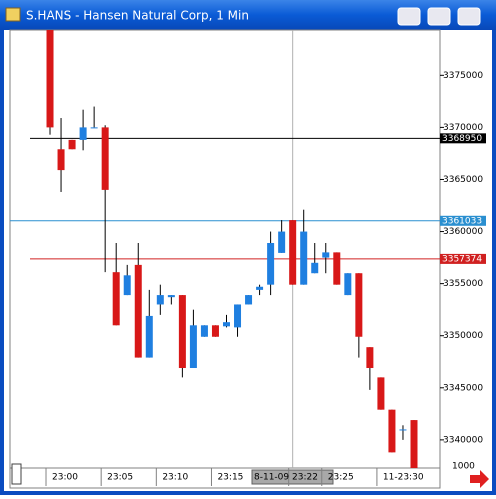  What do you see at coordinates (463, 336) in the screenshot?
I see `y-tick-label: 3350000` at bounding box center [463, 336].